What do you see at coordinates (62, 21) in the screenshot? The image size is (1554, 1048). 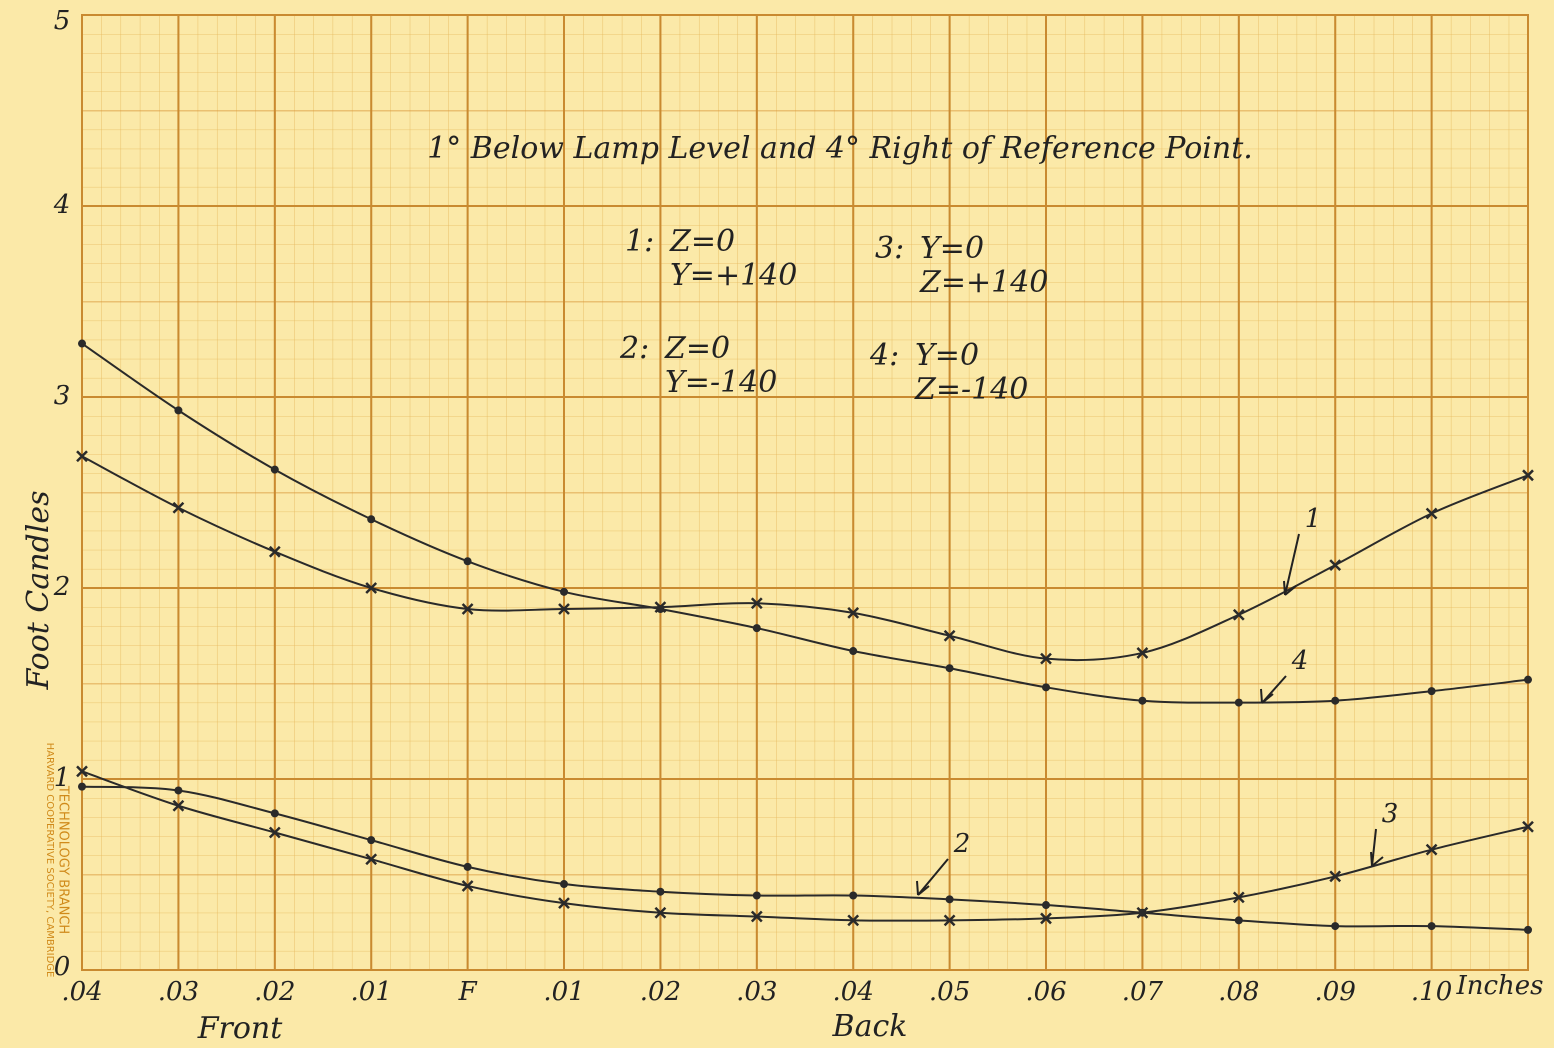 I see `y-tick-label: 5` at bounding box center [62, 21].